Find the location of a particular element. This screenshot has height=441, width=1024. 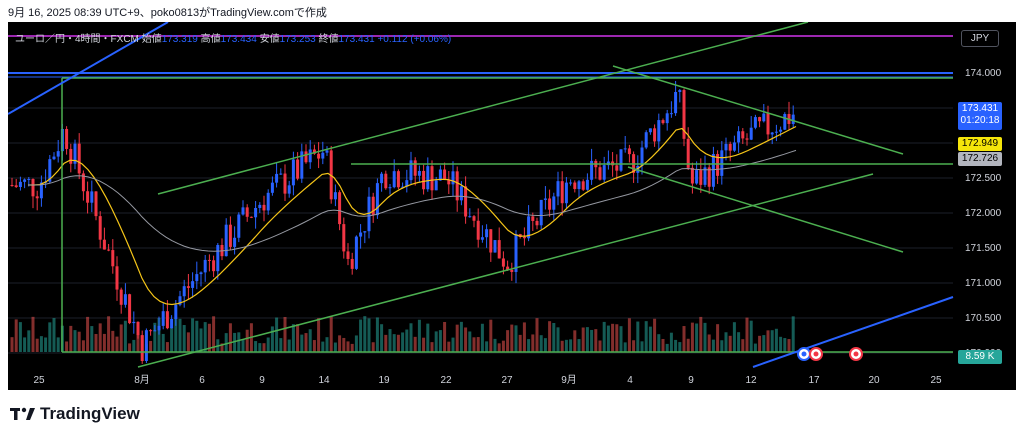

last-price-badge: 173.431 01:20:18 is located at coordinates (980, 116).